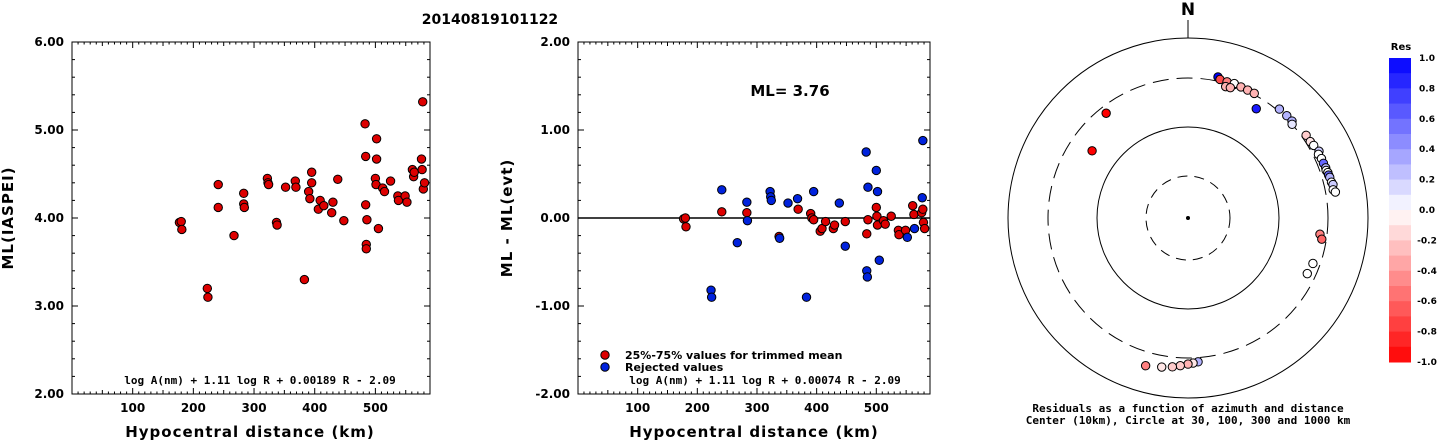 The width and height of the screenshot is (1437, 441). Describe the element at coordinates (876, 408) in the screenshot. I see `x-tick-label: 500` at that location.